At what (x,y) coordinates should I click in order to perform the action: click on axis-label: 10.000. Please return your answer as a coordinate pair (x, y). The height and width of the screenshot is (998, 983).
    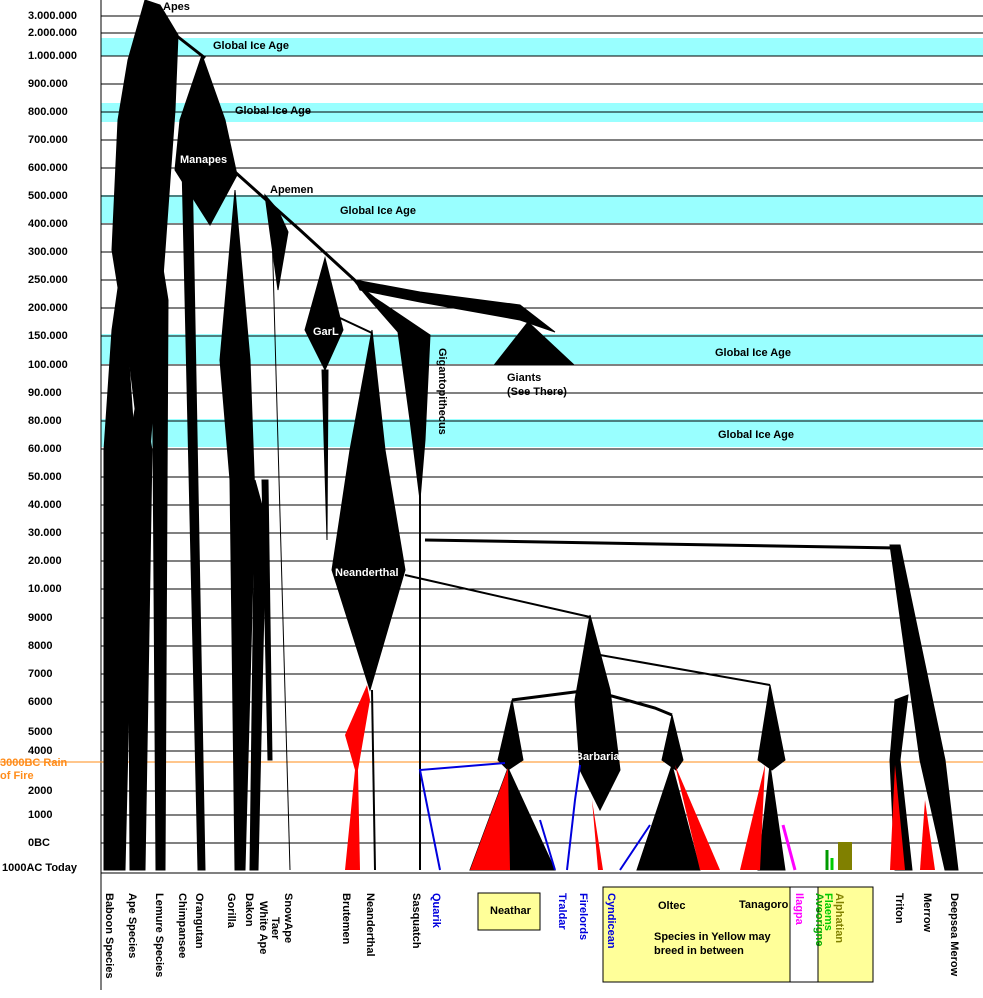
    Looking at the image, I should click on (45, 589).